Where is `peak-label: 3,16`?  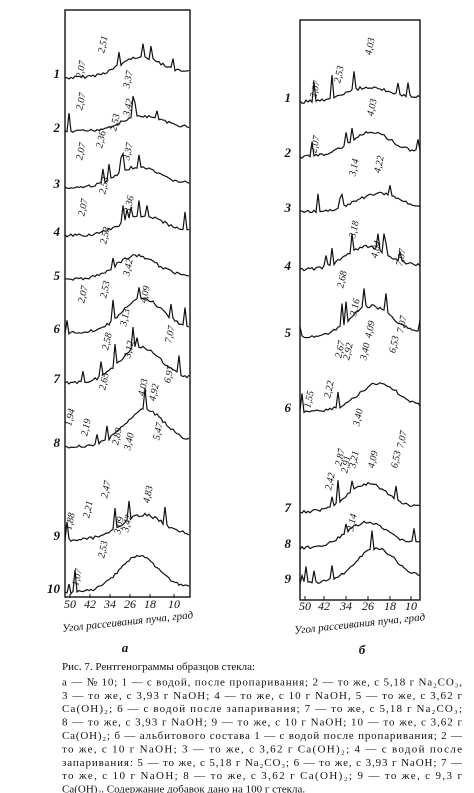 peak-label: 3,16 is located at coordinates (355, 308).